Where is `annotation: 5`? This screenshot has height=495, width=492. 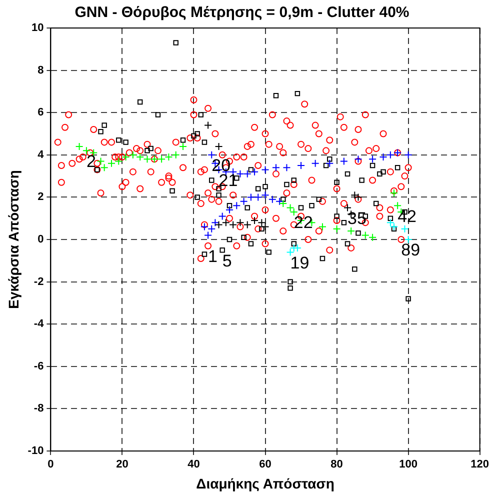
annotation: 5 is located at coordinates (227, 260).